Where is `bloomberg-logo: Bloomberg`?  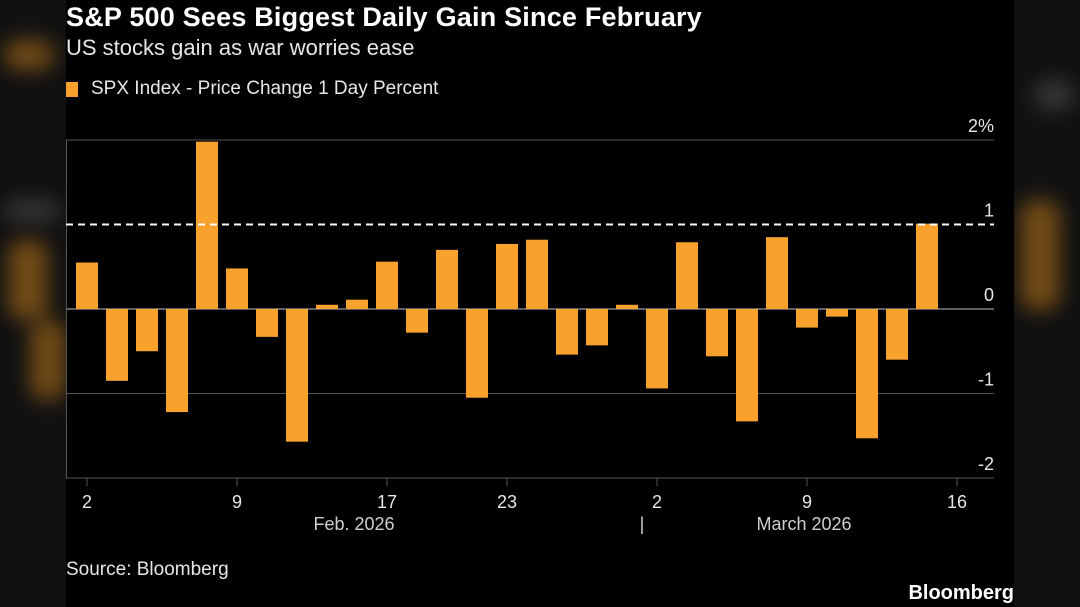
bloomberg-logo: Bloomberg is located at coordinates (961, 593).